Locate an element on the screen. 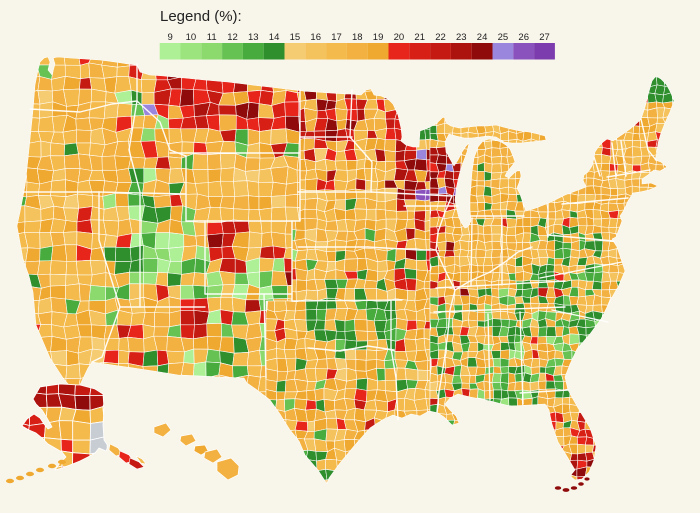  svg-text: 19 is located at coordinates (378, 37).